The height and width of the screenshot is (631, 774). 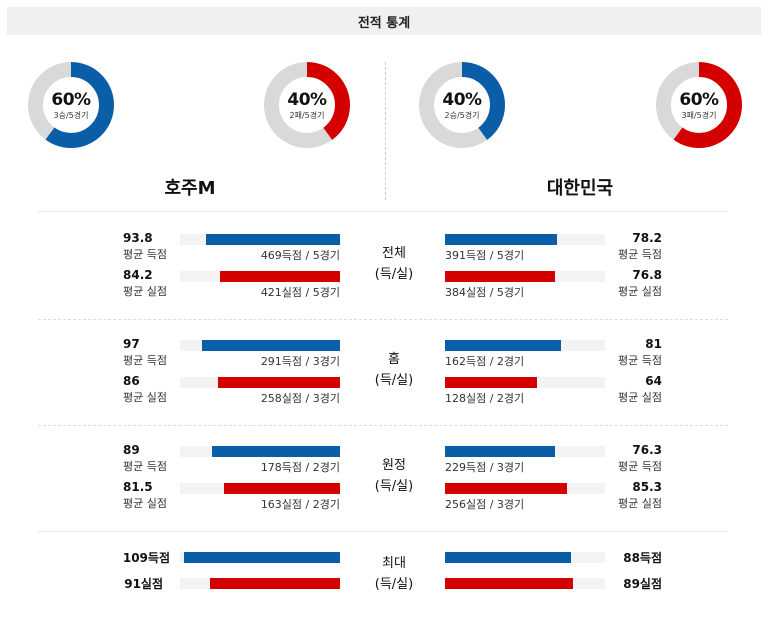 I want to click on donut-right-loss: 60% 3패/5경기, so click(x=699, y=105).